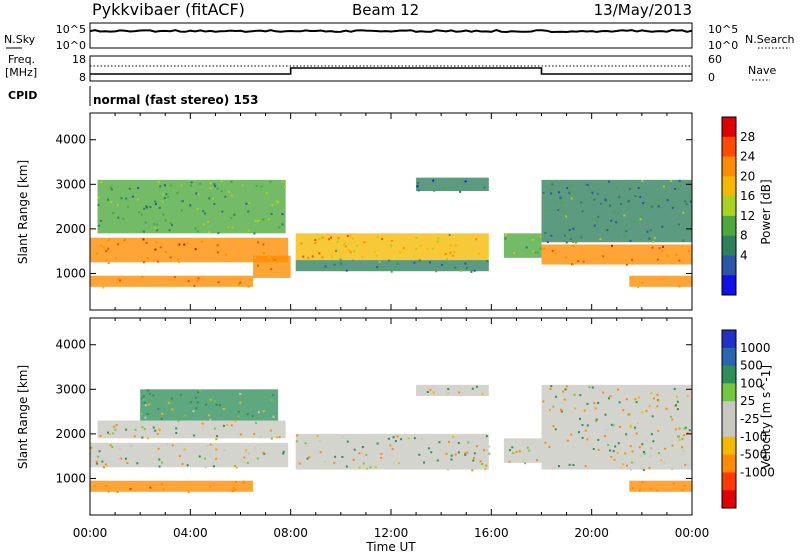 The width and height of the screenshot is (800, 554). Describe the element at coordinates (391, 31) in the screenshot. I see `noise-sky-trace` at that location.